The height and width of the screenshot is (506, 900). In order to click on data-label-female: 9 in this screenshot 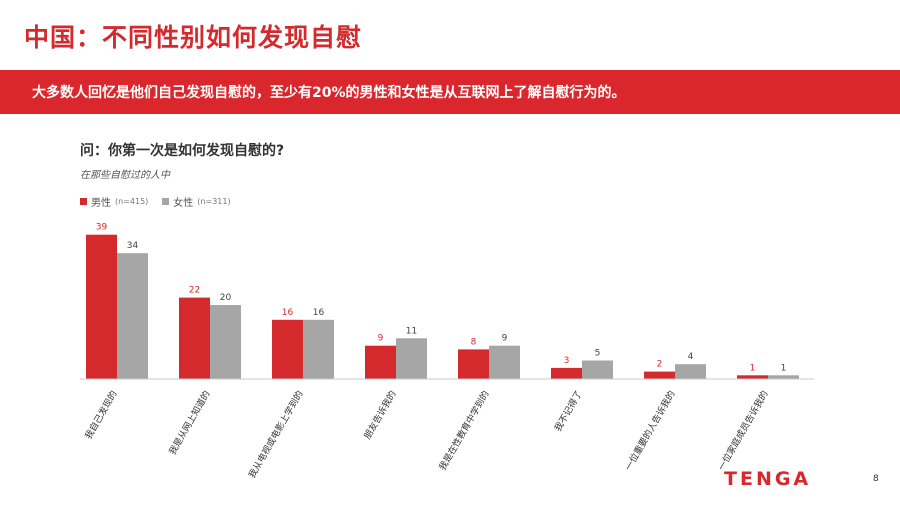, I will do `click(505, 339)`.